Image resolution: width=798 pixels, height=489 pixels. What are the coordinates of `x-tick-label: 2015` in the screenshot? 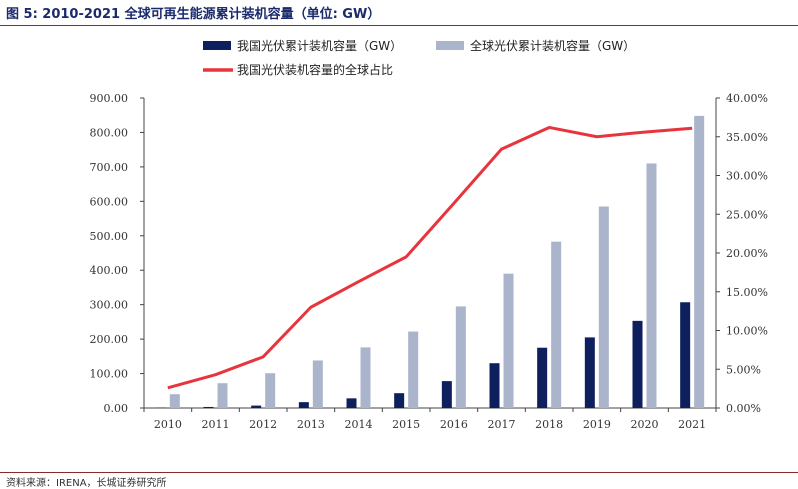 It's located at (406, 424).